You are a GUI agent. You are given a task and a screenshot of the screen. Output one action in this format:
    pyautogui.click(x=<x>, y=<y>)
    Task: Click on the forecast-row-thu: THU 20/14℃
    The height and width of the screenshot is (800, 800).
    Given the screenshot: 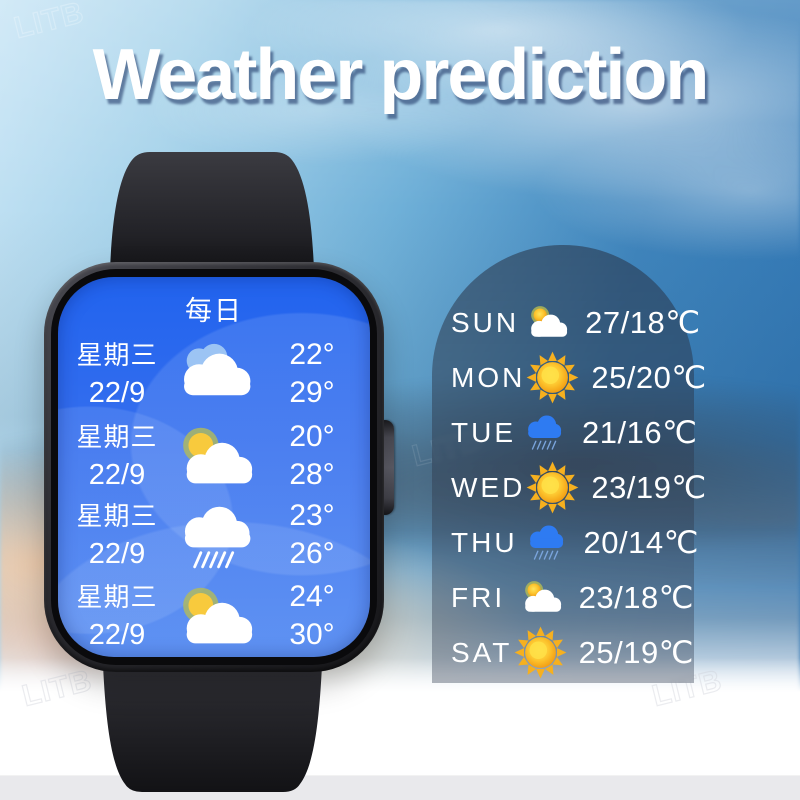 What is the action you would take?
    pyautogui.click(x=565, y=542)
    